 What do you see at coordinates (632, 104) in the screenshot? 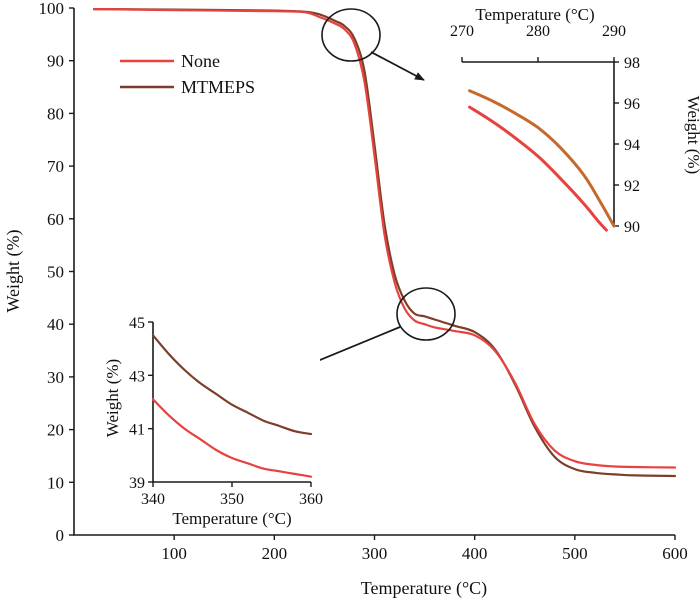
I see `inset-top-y-tick-label: 96` at bounding box center [632, 104].